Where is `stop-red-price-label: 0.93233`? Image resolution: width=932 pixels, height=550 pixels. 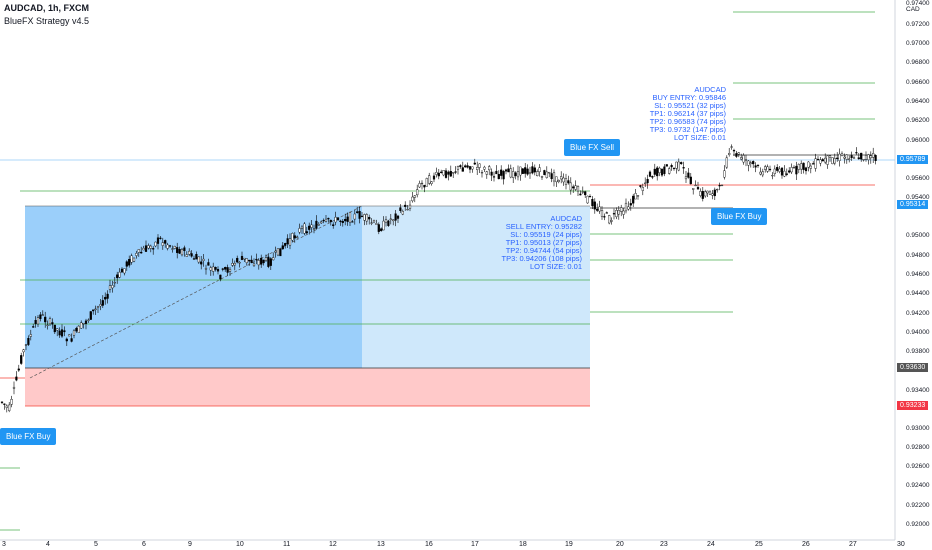
stop-red-price-label: 0.93233 is located at coordinates (913, 405).